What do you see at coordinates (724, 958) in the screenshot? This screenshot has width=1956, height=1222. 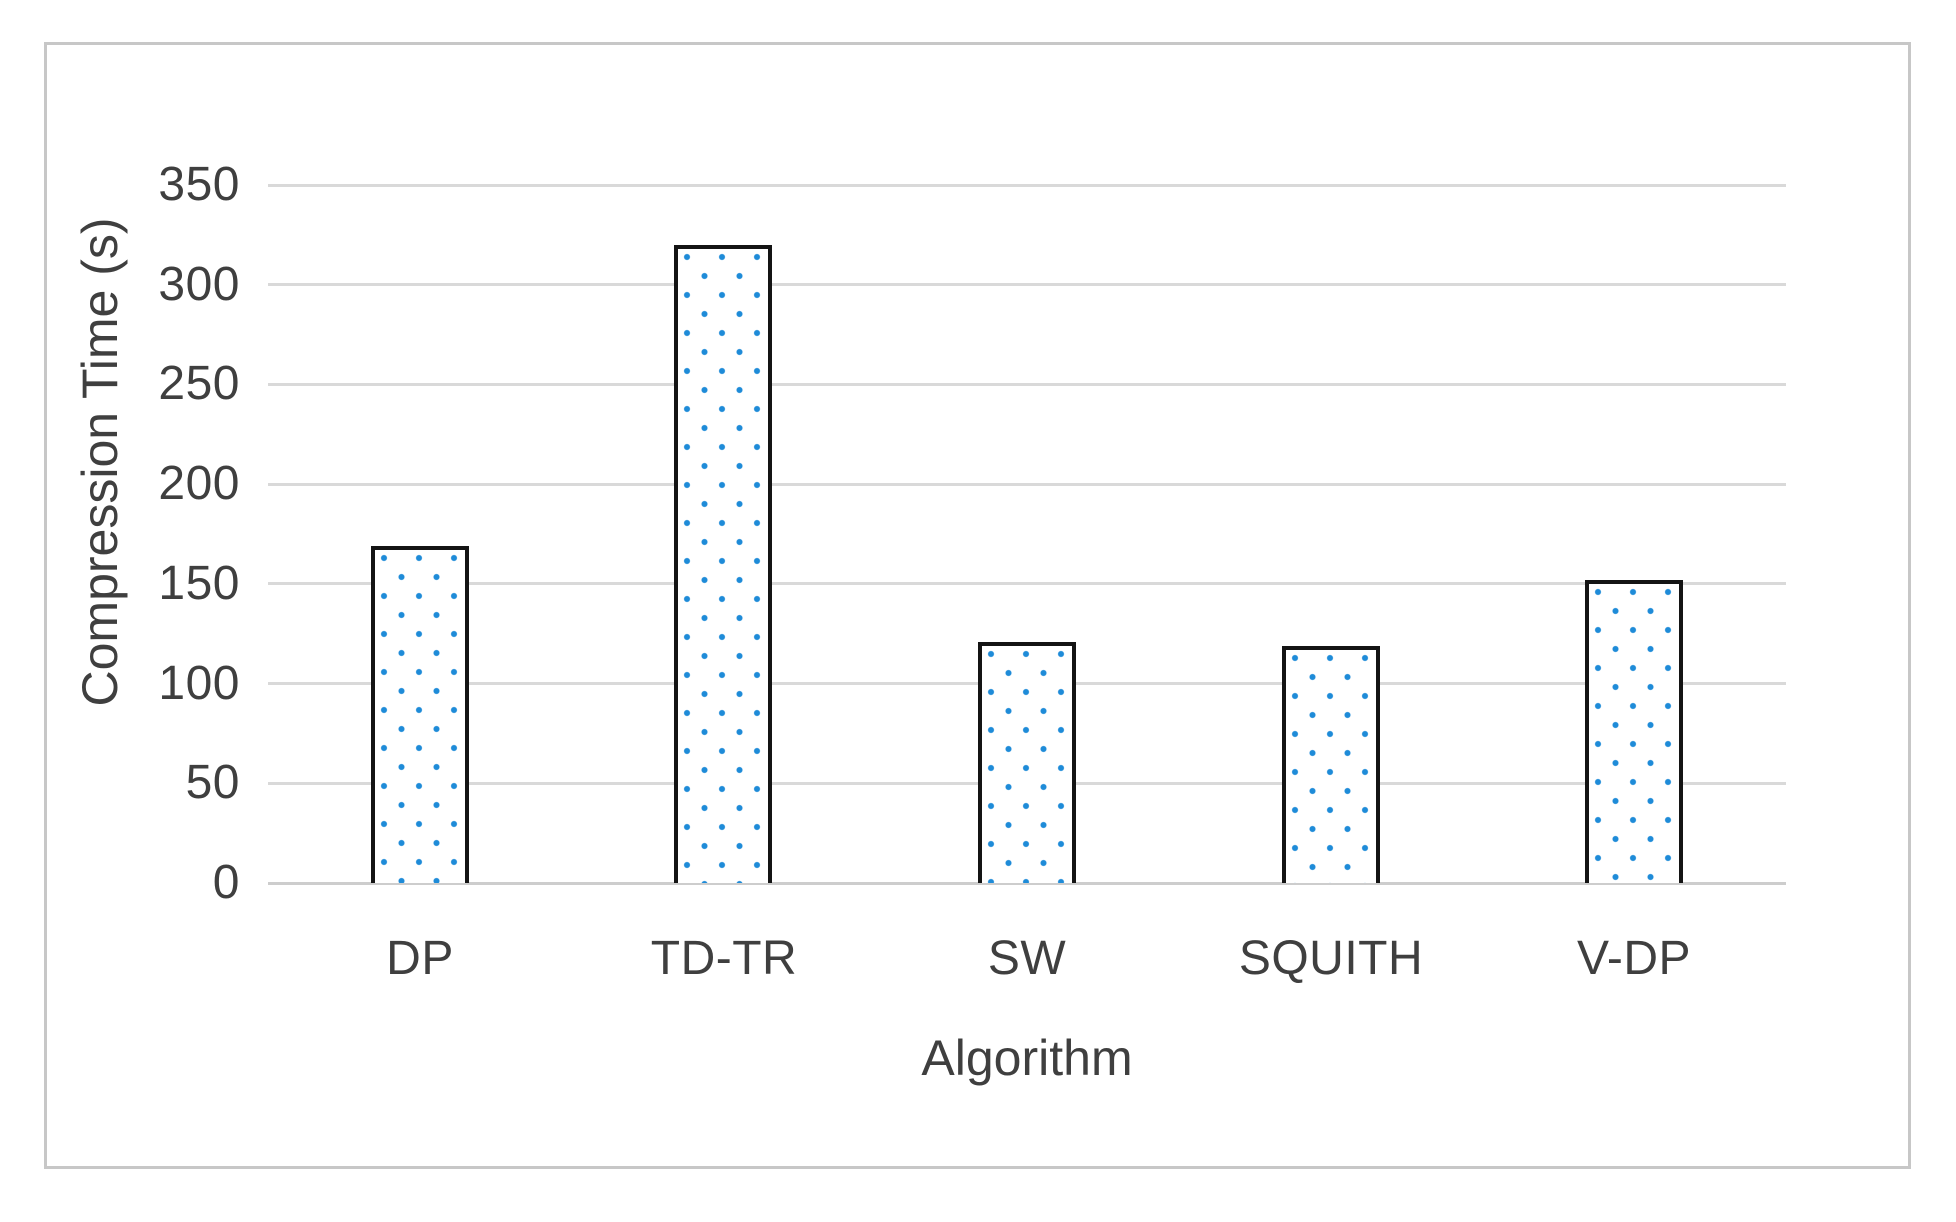 I see `x-category-label-td-tr: TD-TR` at bounding box center [724, 958].